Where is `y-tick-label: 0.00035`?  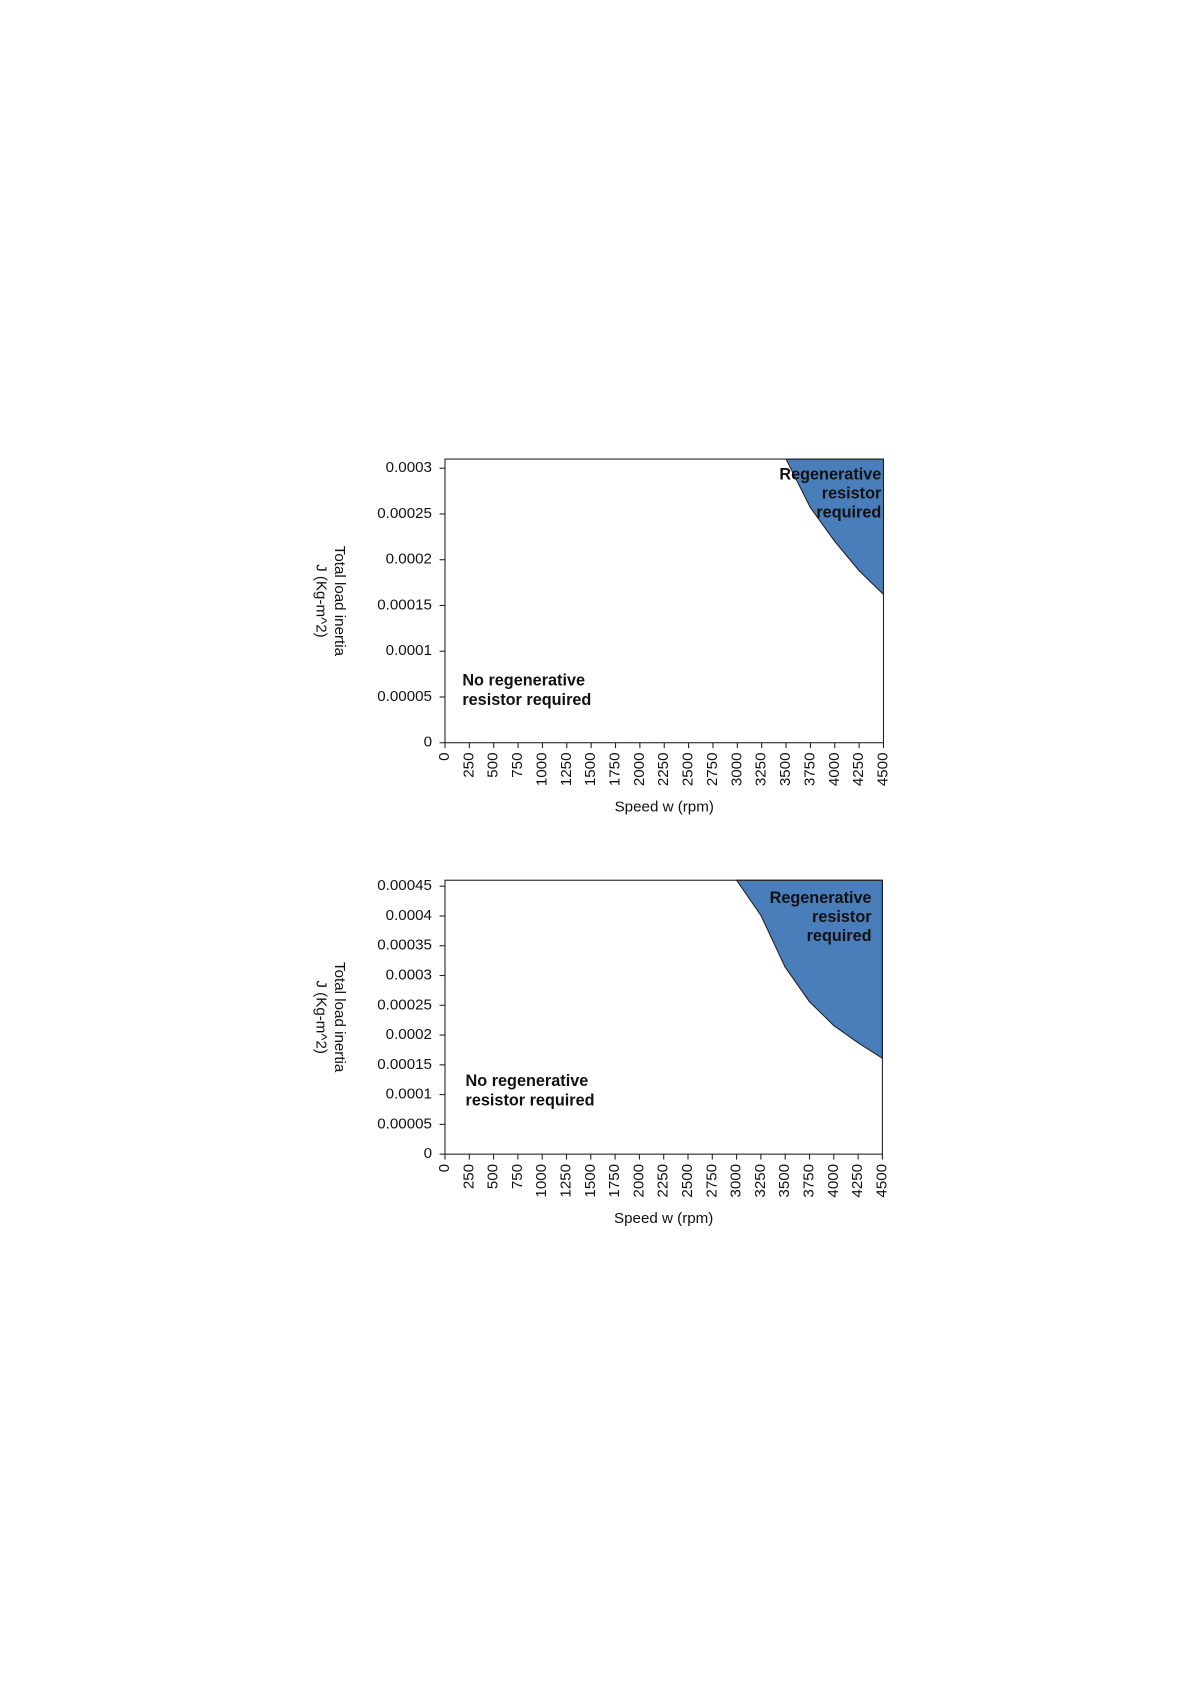 y-tick-label: 0.00035 is located at coordinates (404, 945).